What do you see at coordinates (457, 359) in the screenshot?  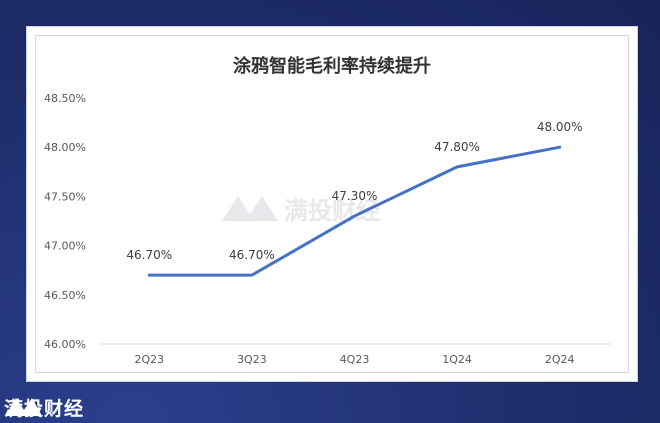 I see `x-tick-label: 1Q24` at bounding box center [457, 359].